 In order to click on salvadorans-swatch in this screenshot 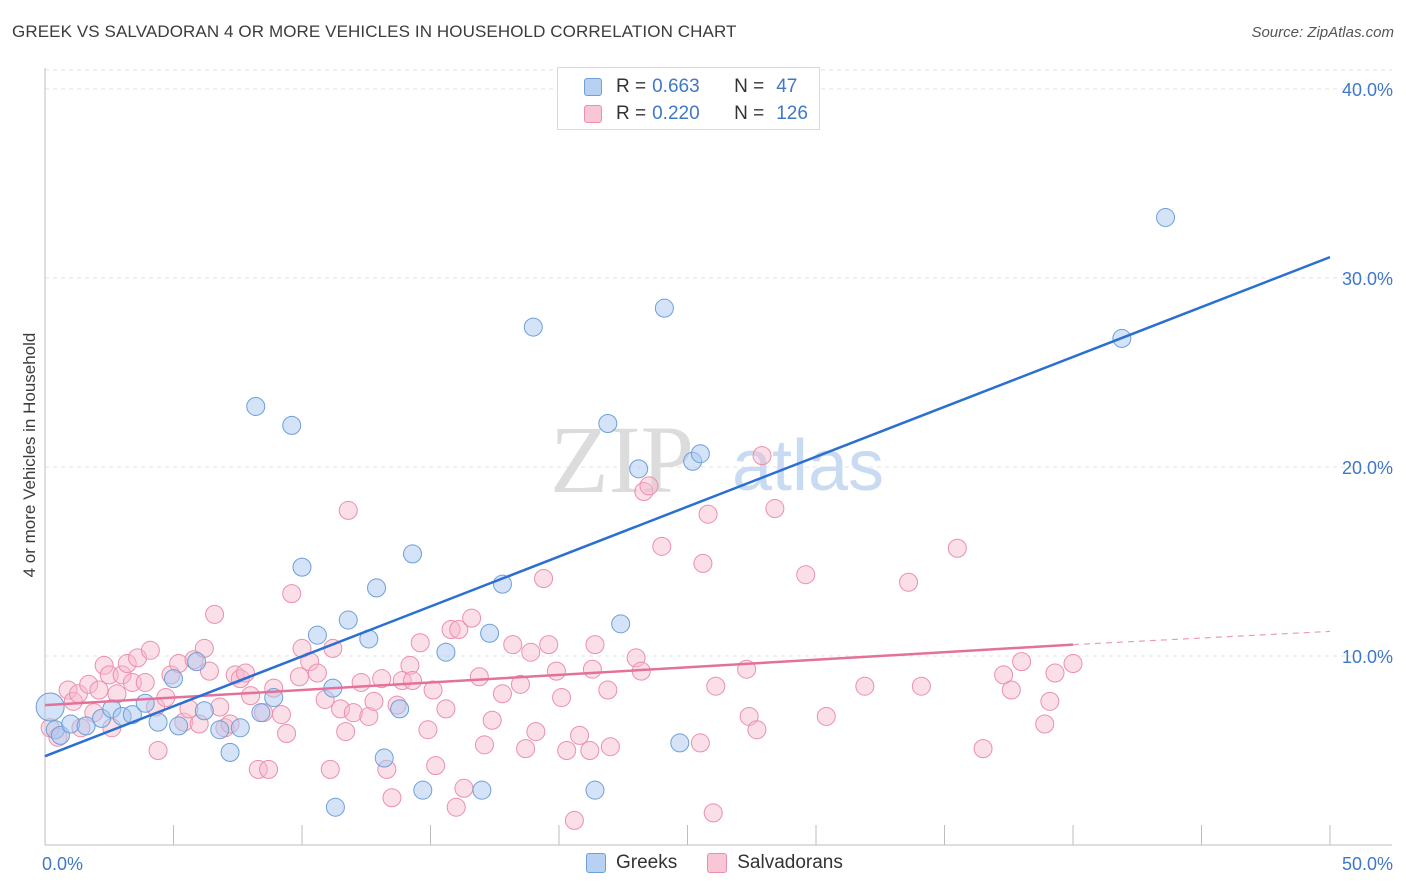, I will do `click(593, 114)`.